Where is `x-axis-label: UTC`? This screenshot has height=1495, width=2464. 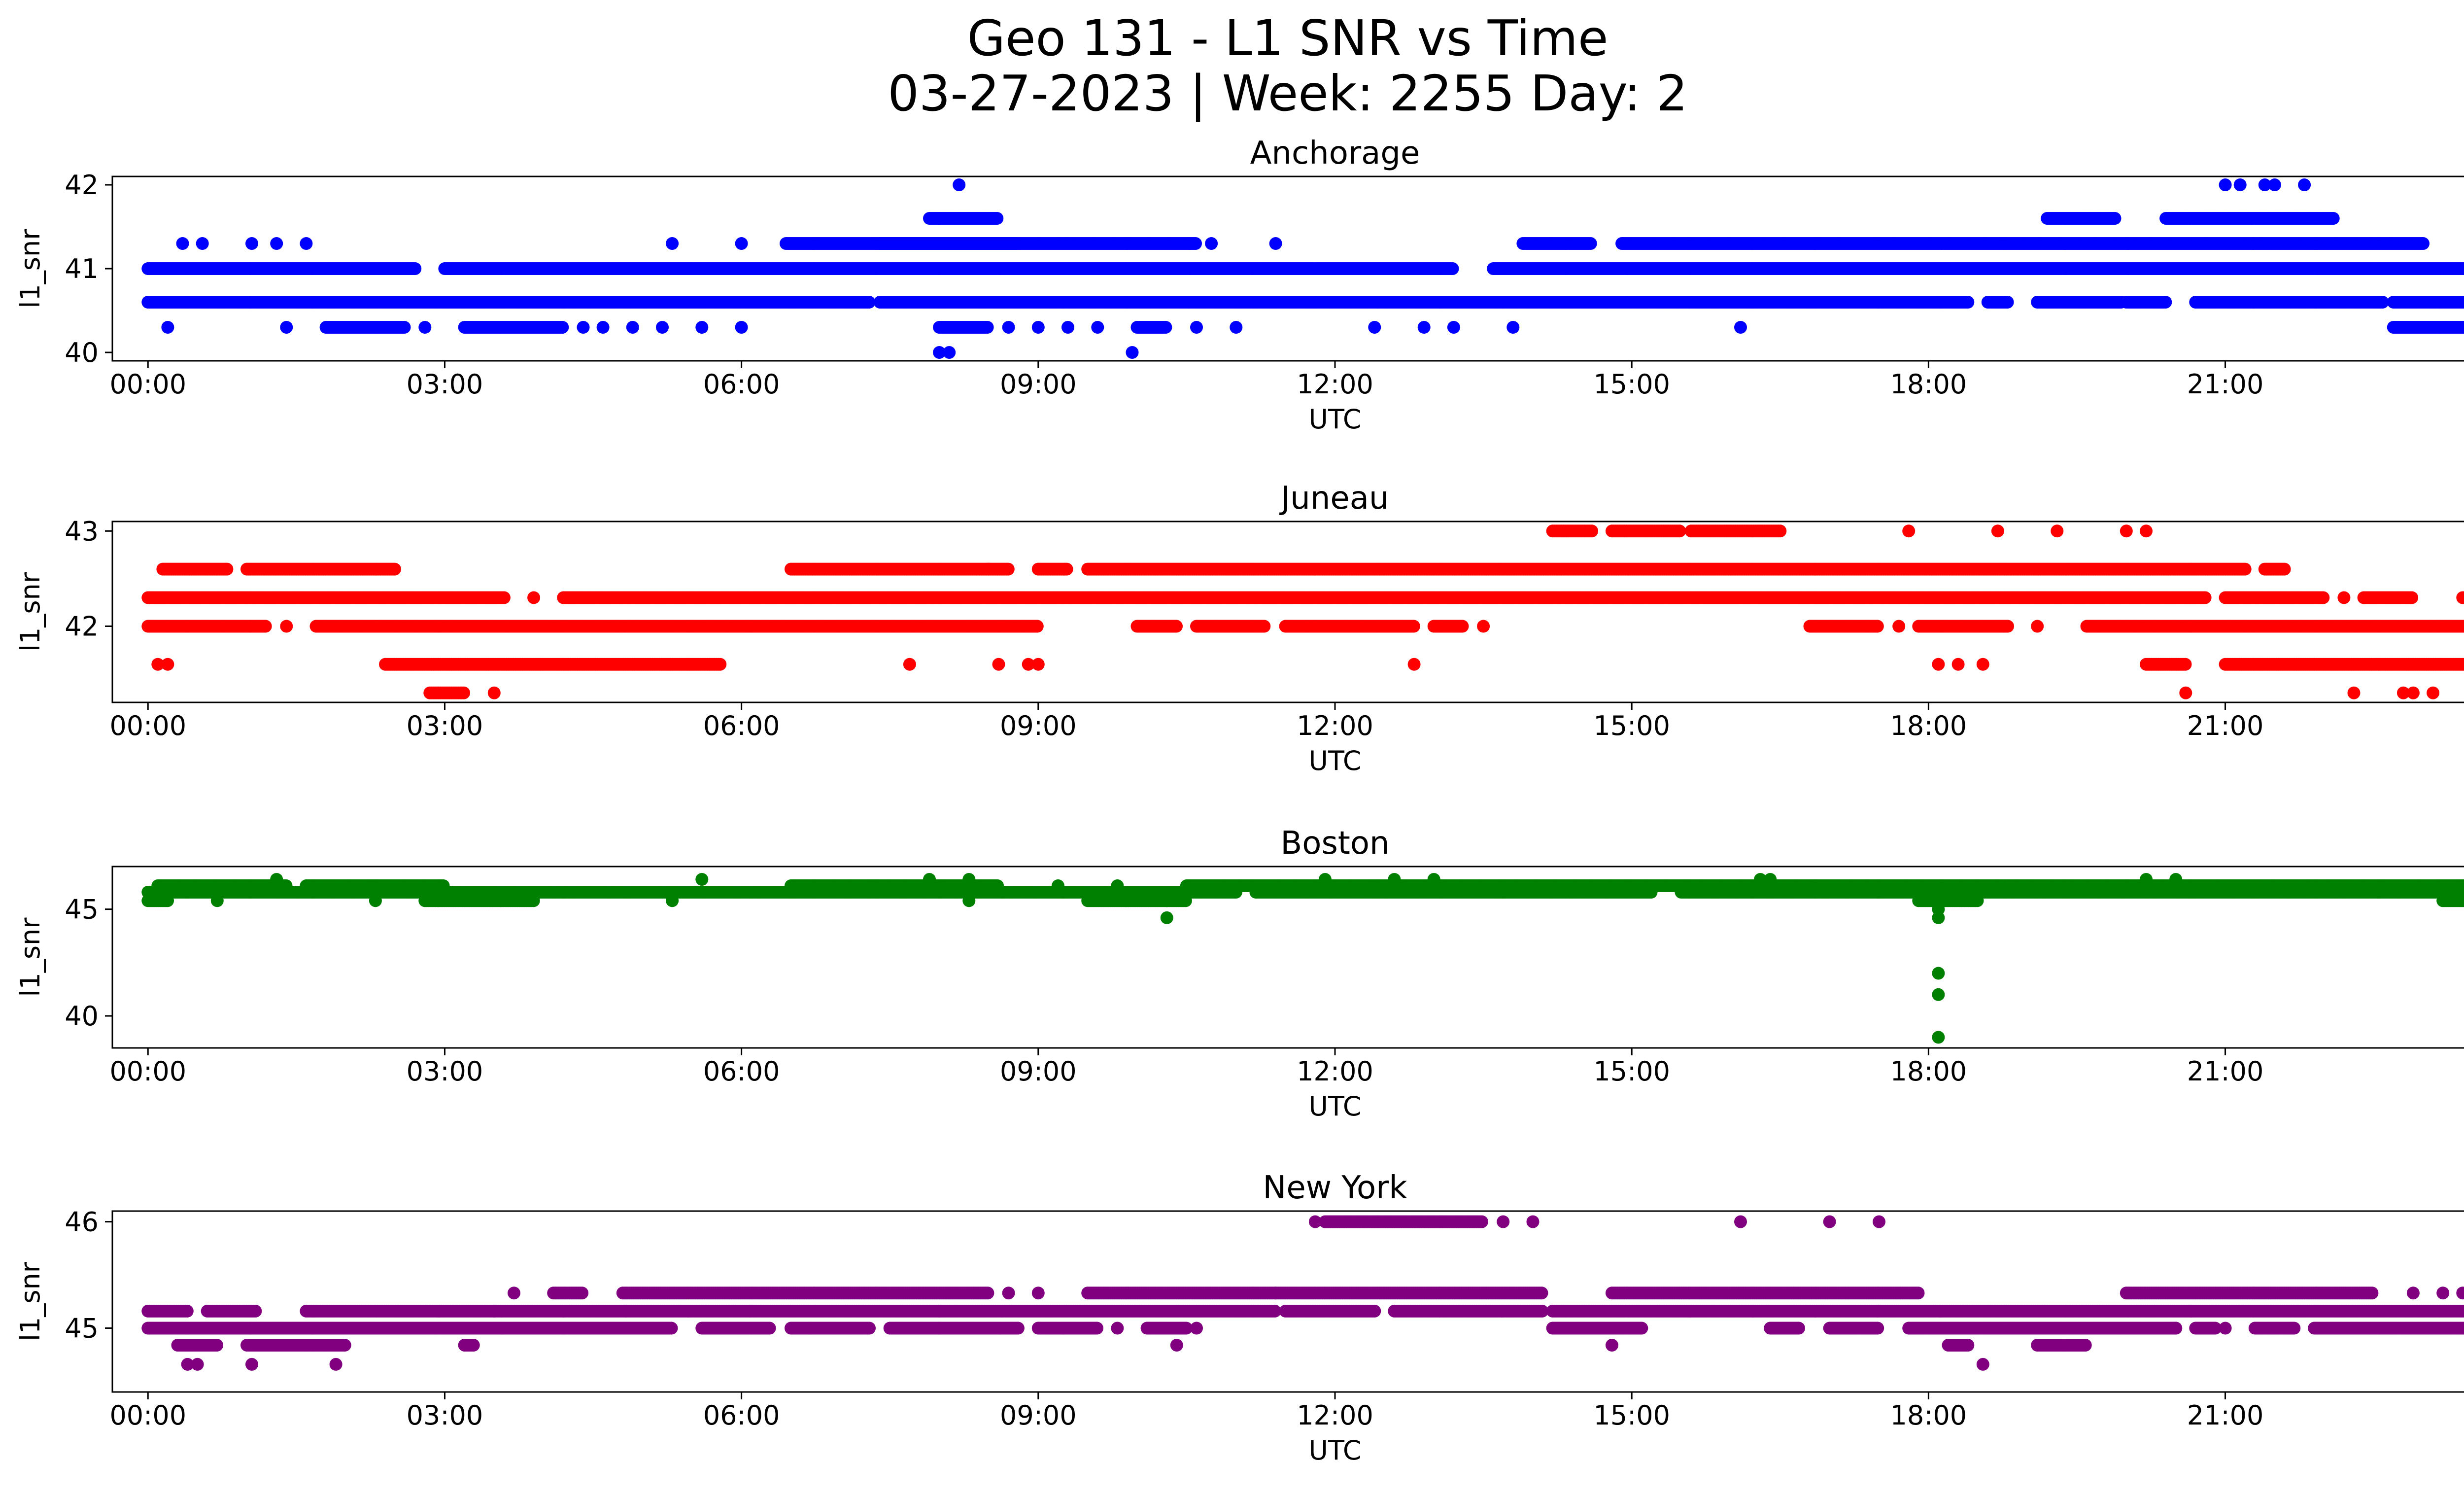
x-axis-label: UTC is located at coordinates (1334, 419).